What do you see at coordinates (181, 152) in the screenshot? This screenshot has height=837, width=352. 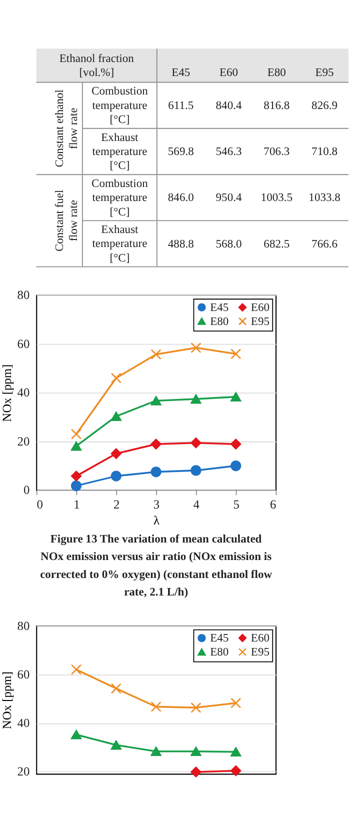 I see `text: 569.8` at bounding box center [181, 152].